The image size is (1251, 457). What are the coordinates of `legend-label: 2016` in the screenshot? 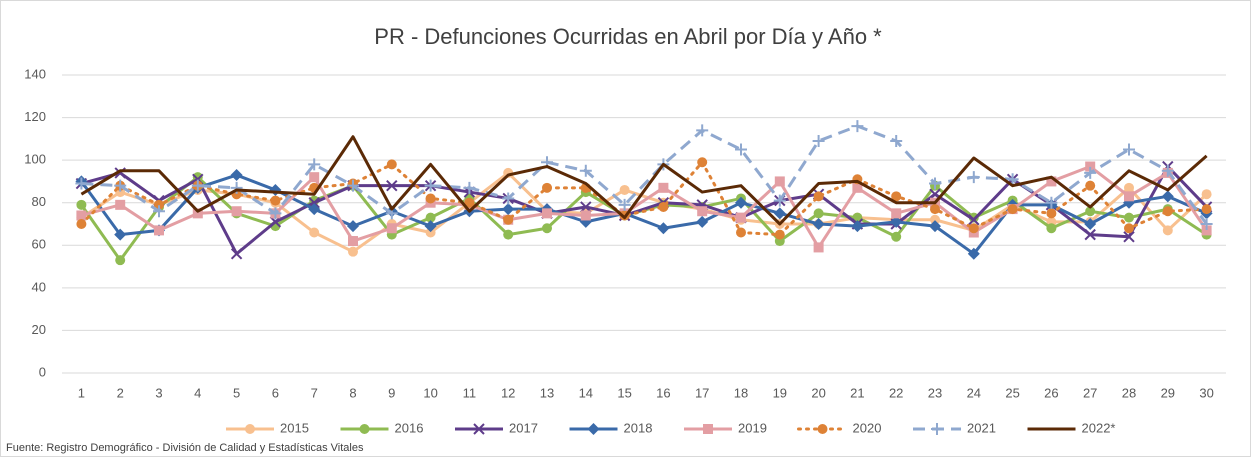 It's located at (409, 427).